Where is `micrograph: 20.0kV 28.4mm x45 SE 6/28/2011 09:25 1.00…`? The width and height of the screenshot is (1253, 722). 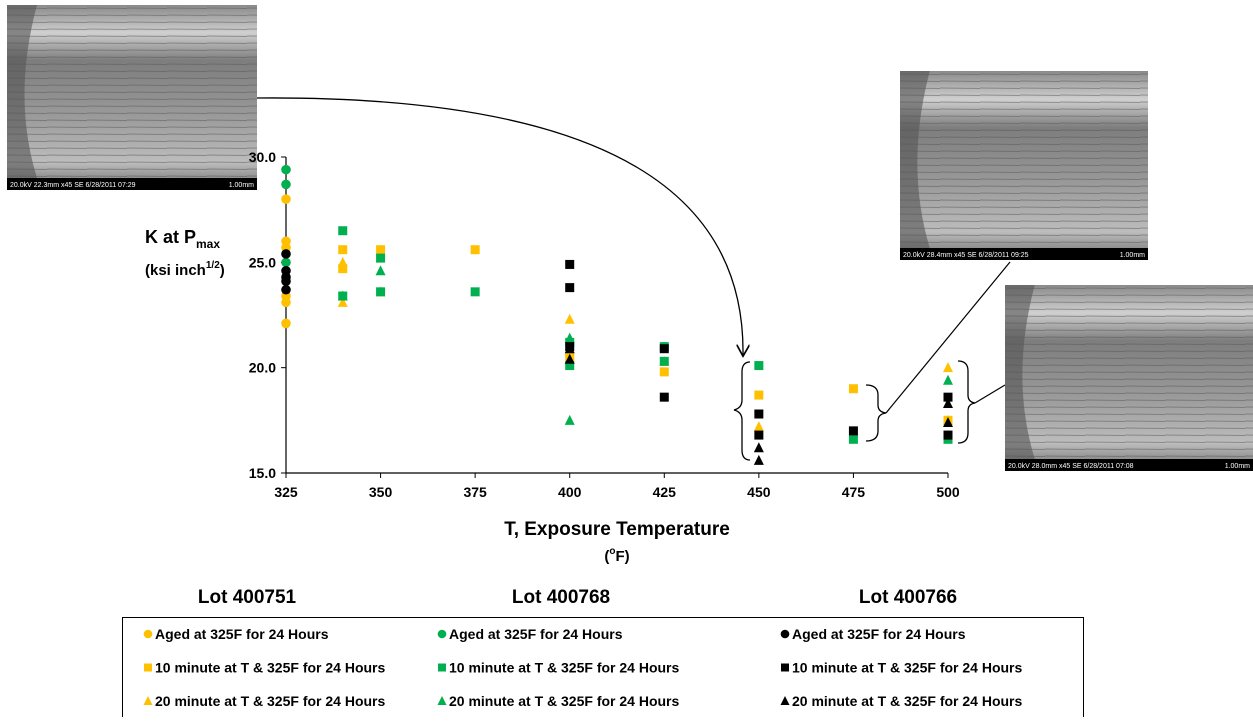
micrograph: 20.0kV 28.4mm x45 SE 6/28/2011 09:25 1.00… is located at coordinates (1024, 165).